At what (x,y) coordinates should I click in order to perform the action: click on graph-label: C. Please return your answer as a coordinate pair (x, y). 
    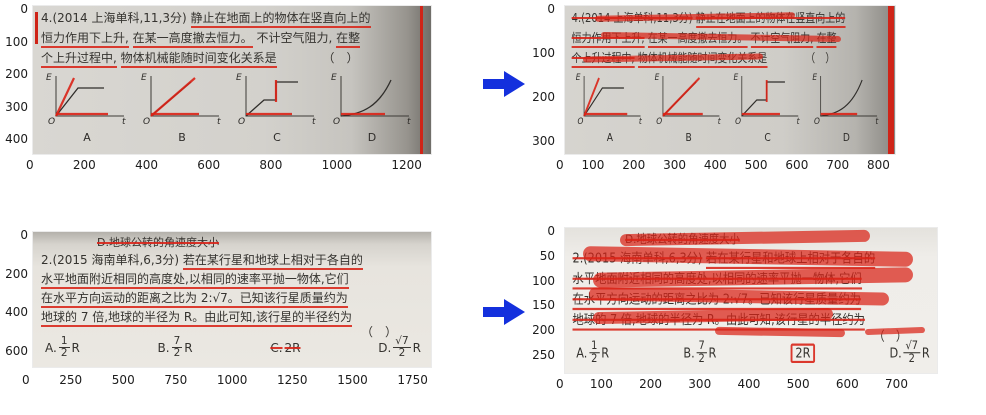
    Looking at the image, I should click on (767, 137).